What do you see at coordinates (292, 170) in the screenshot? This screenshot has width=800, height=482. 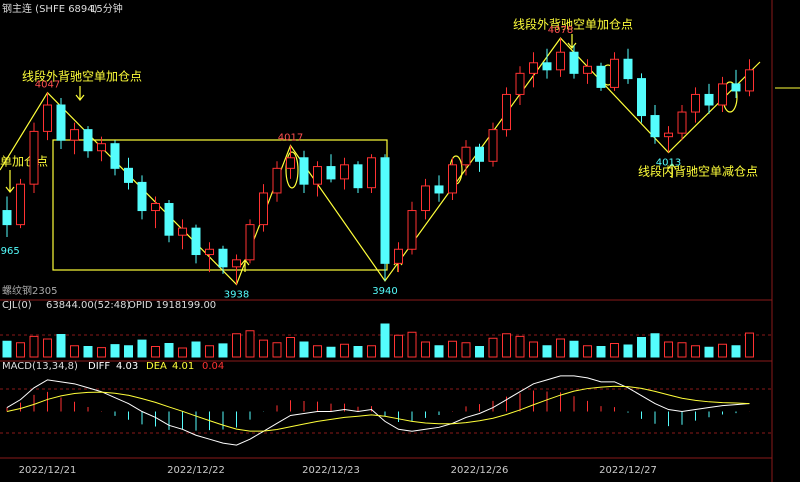 I see `ellipse` at bounding box center [292, 170].